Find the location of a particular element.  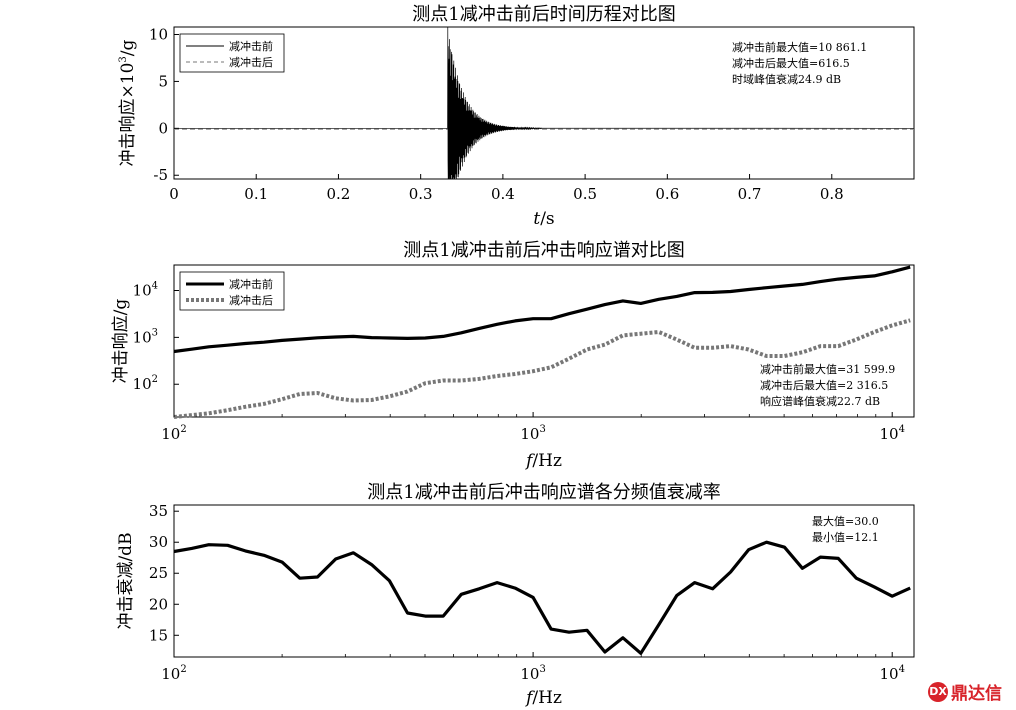

srs-title: 测点1减冲击前后冲击响应谱对比图 is located at coordinates (543, 250).